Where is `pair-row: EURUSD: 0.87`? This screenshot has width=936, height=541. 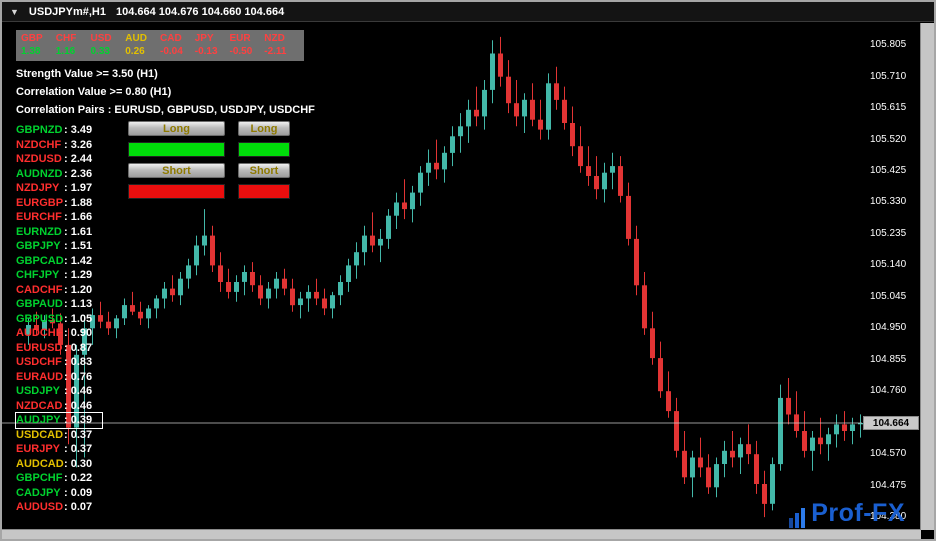 pair-row: EURUSD: 0.87 is located at coordinates (59, 348).